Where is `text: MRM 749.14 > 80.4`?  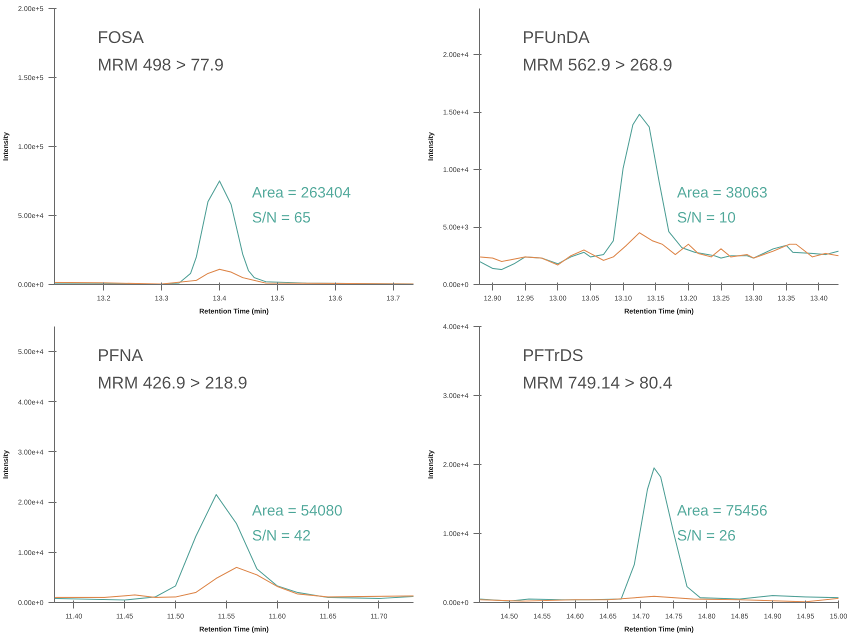
text: MRM 749.14 > 80.4 is located at coordinates (597, 383).